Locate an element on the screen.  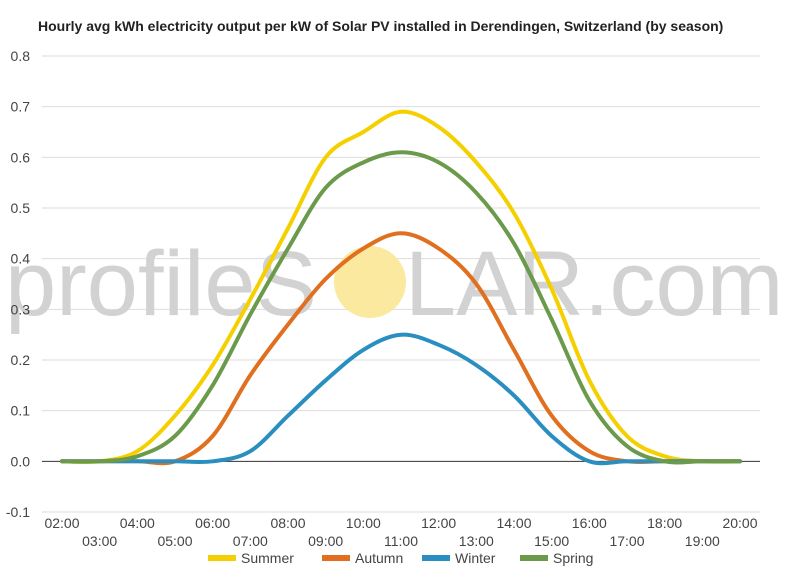
y-tick-label: 0.6 is located at coordinates (21, 157).